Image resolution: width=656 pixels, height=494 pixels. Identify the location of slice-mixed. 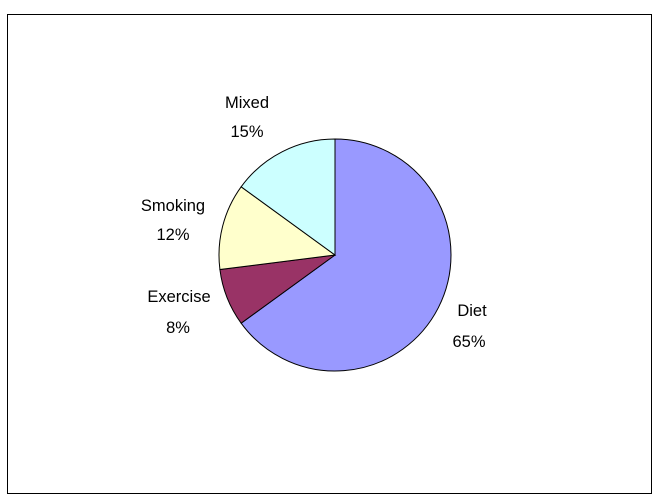
(288, 197).